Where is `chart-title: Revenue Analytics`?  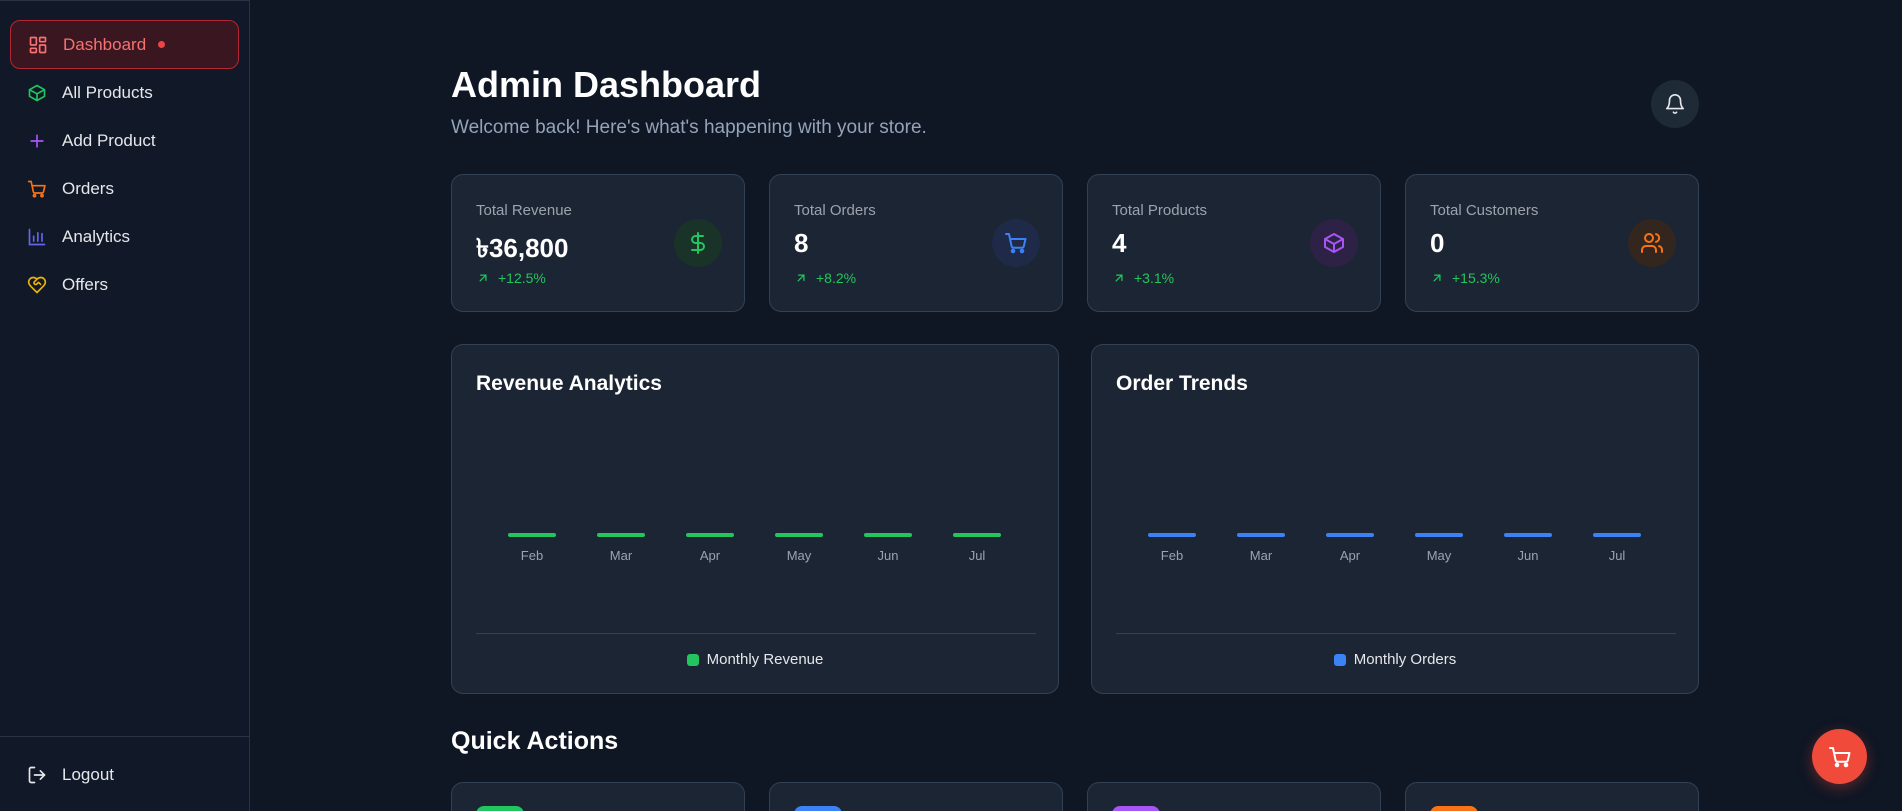
chart-title: Revenue Analytics is located at coordinates (569, 383).